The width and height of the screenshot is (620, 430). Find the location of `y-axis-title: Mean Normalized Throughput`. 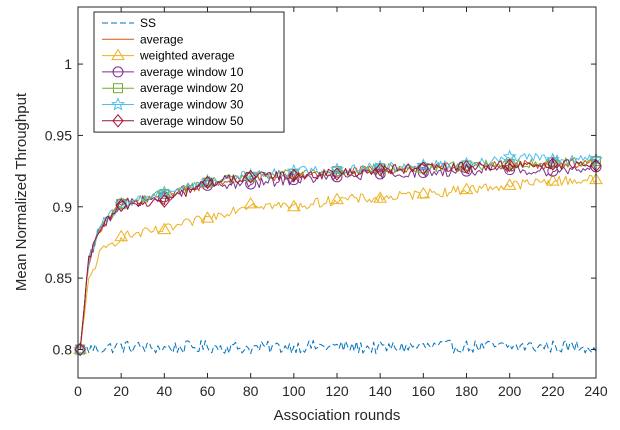

y-axis-title: Mean Normalized Throughput is located at coordinates (21, 191).